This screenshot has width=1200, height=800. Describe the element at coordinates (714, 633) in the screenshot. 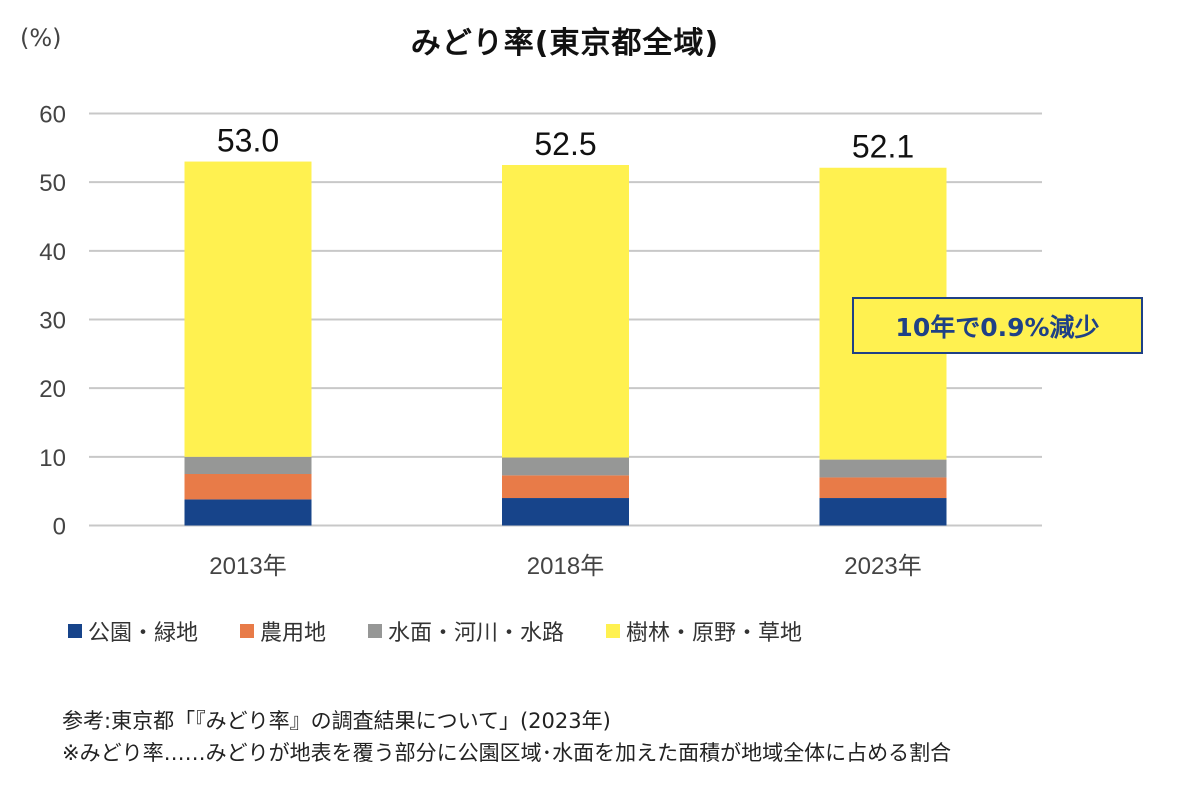

I see `legend-label-forest: 樹林・原野・草地` at that location.